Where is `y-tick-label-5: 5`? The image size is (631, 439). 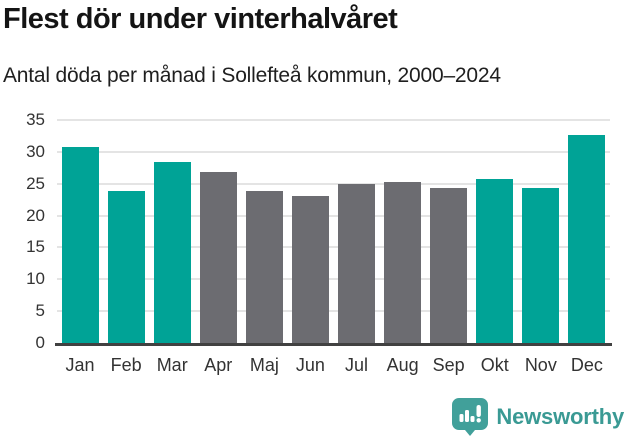
y-tick-label-5: 5 is located at coordinates (40, 311).